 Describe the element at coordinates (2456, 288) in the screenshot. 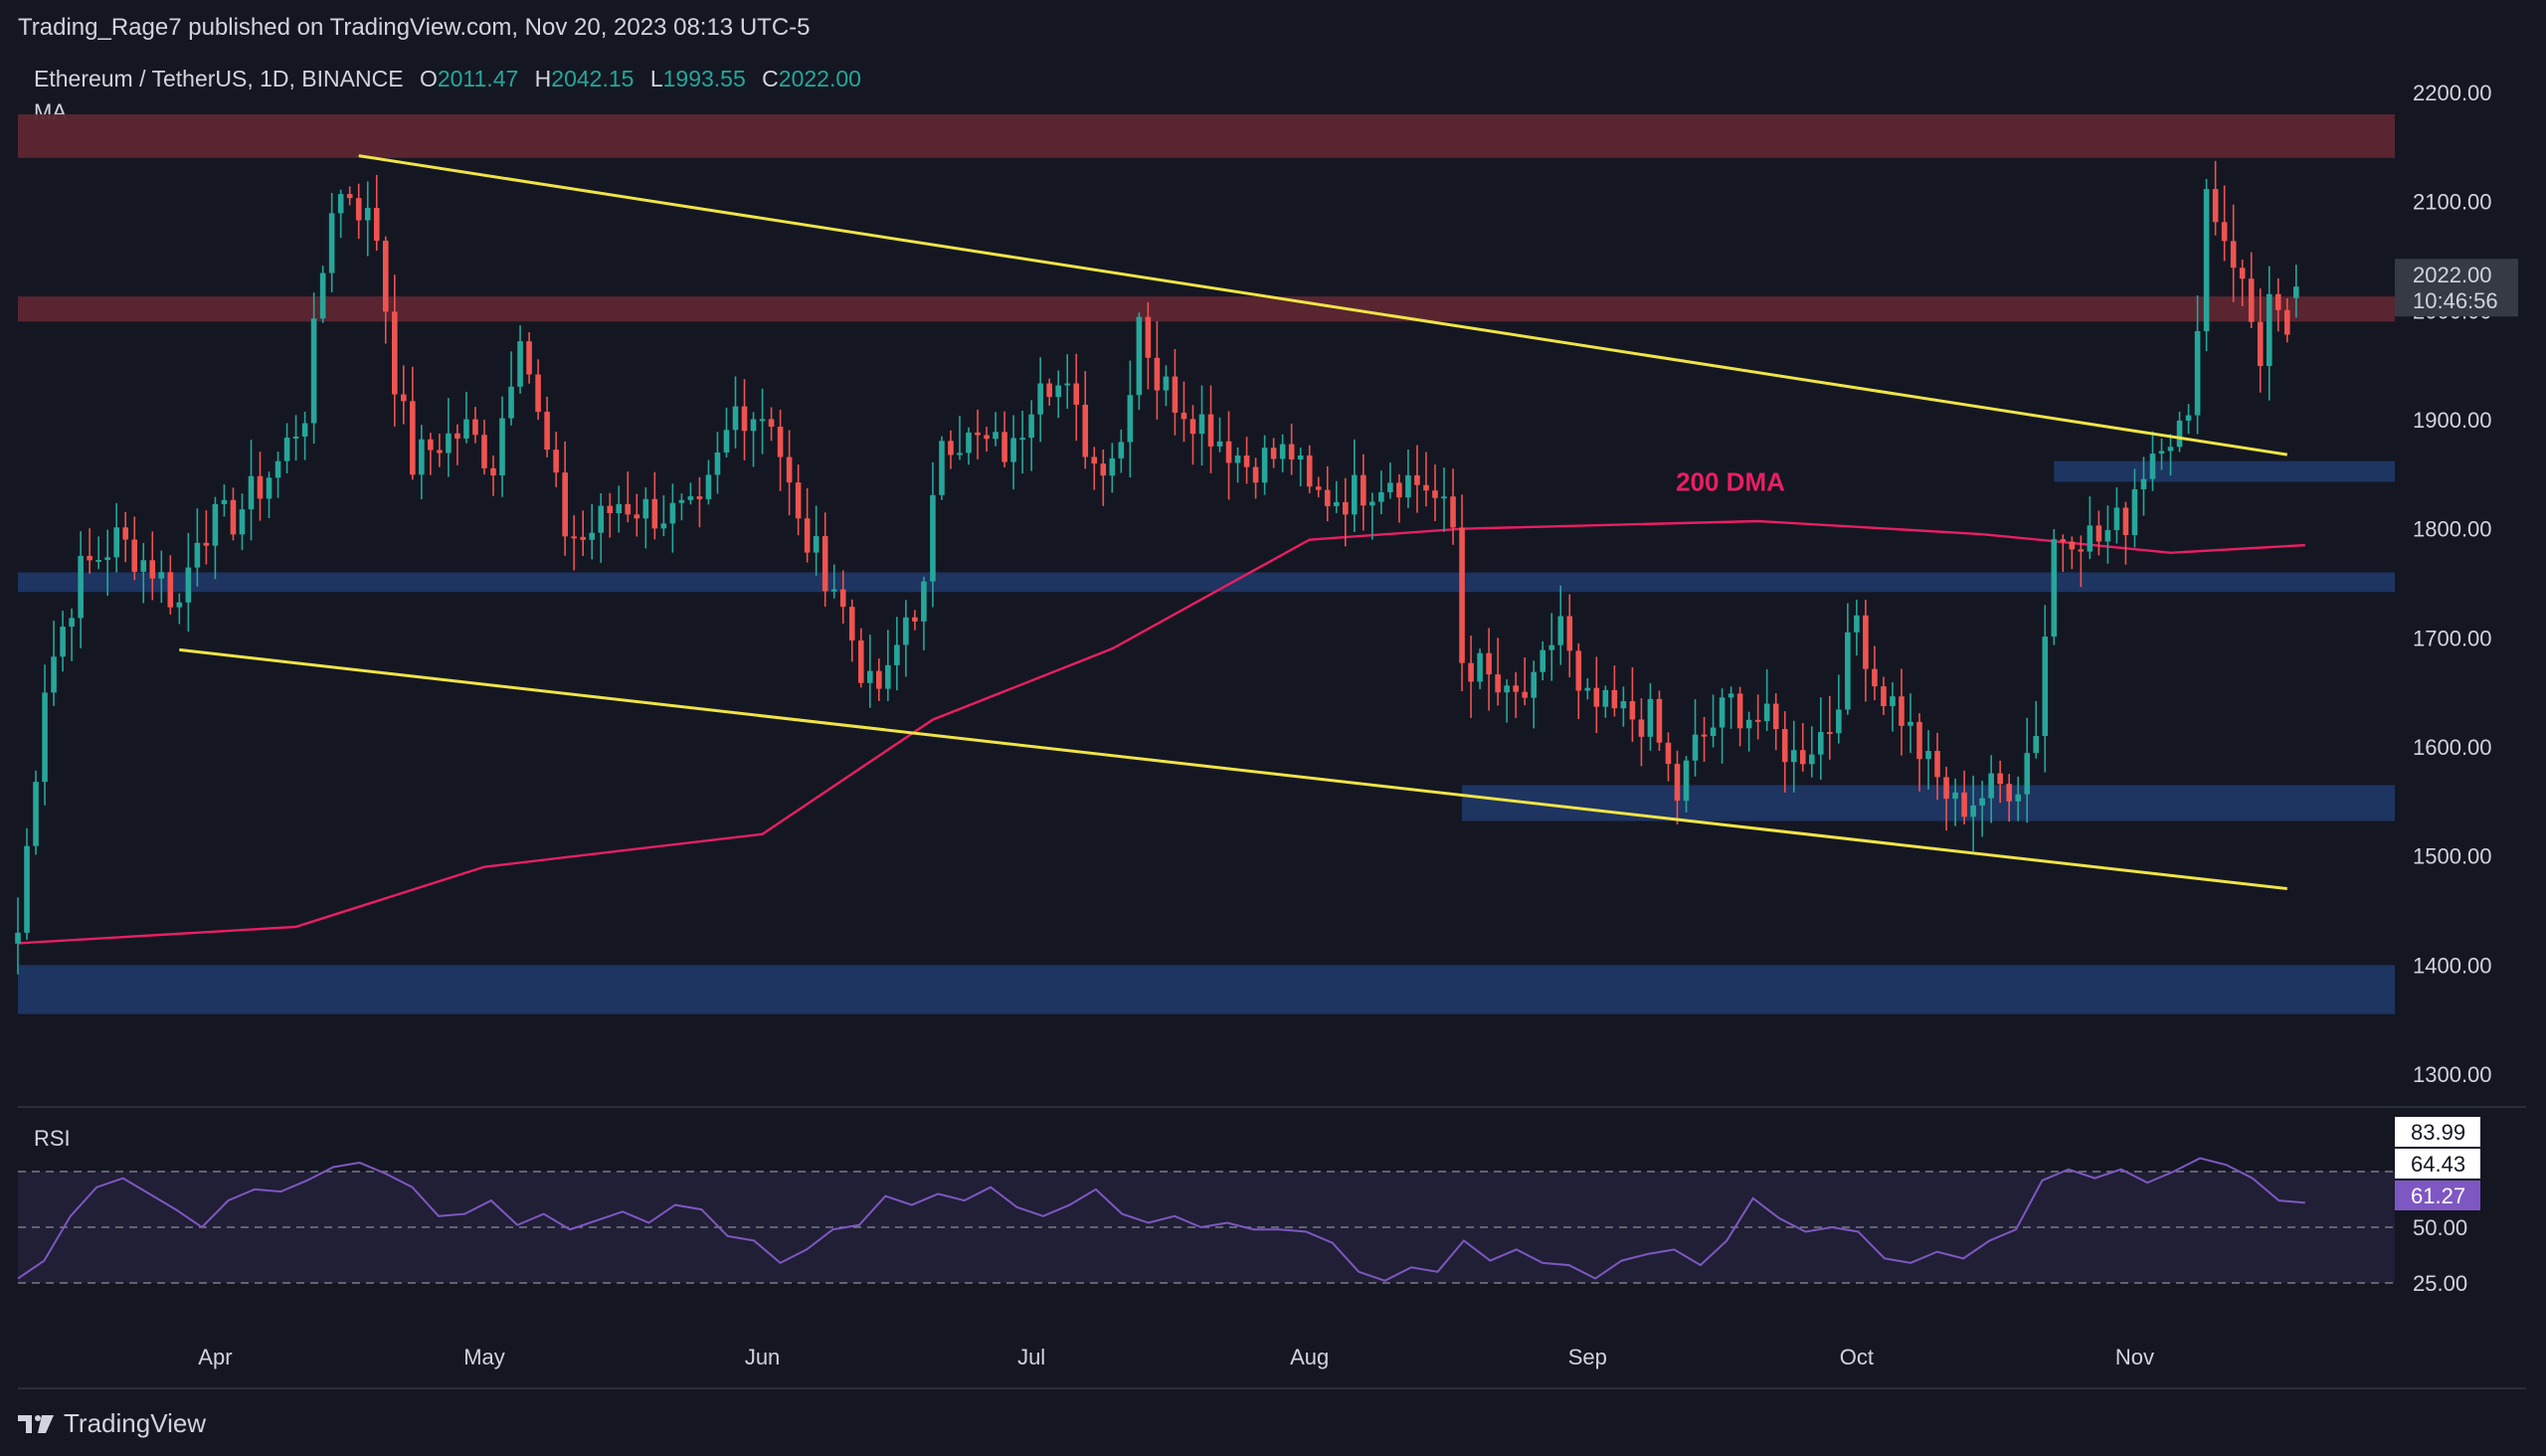

I see `price-badge` at that location.